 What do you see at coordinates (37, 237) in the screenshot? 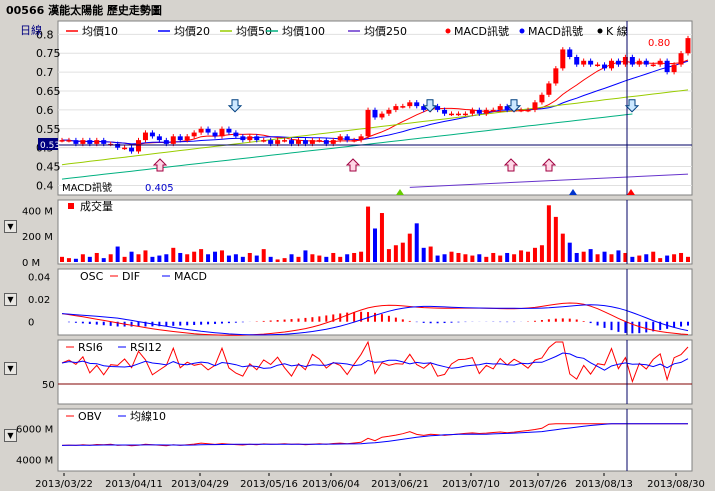
I see `volume-y-tick: 200 M` at bounding box center [37, 237].